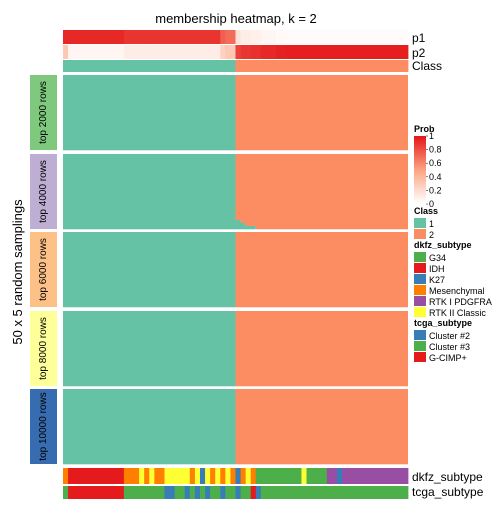  What do you see at coordinates (43, 426) in the screenshot?
I see `row-group-label: top 10000 rows` at bounding box center [43, 426].